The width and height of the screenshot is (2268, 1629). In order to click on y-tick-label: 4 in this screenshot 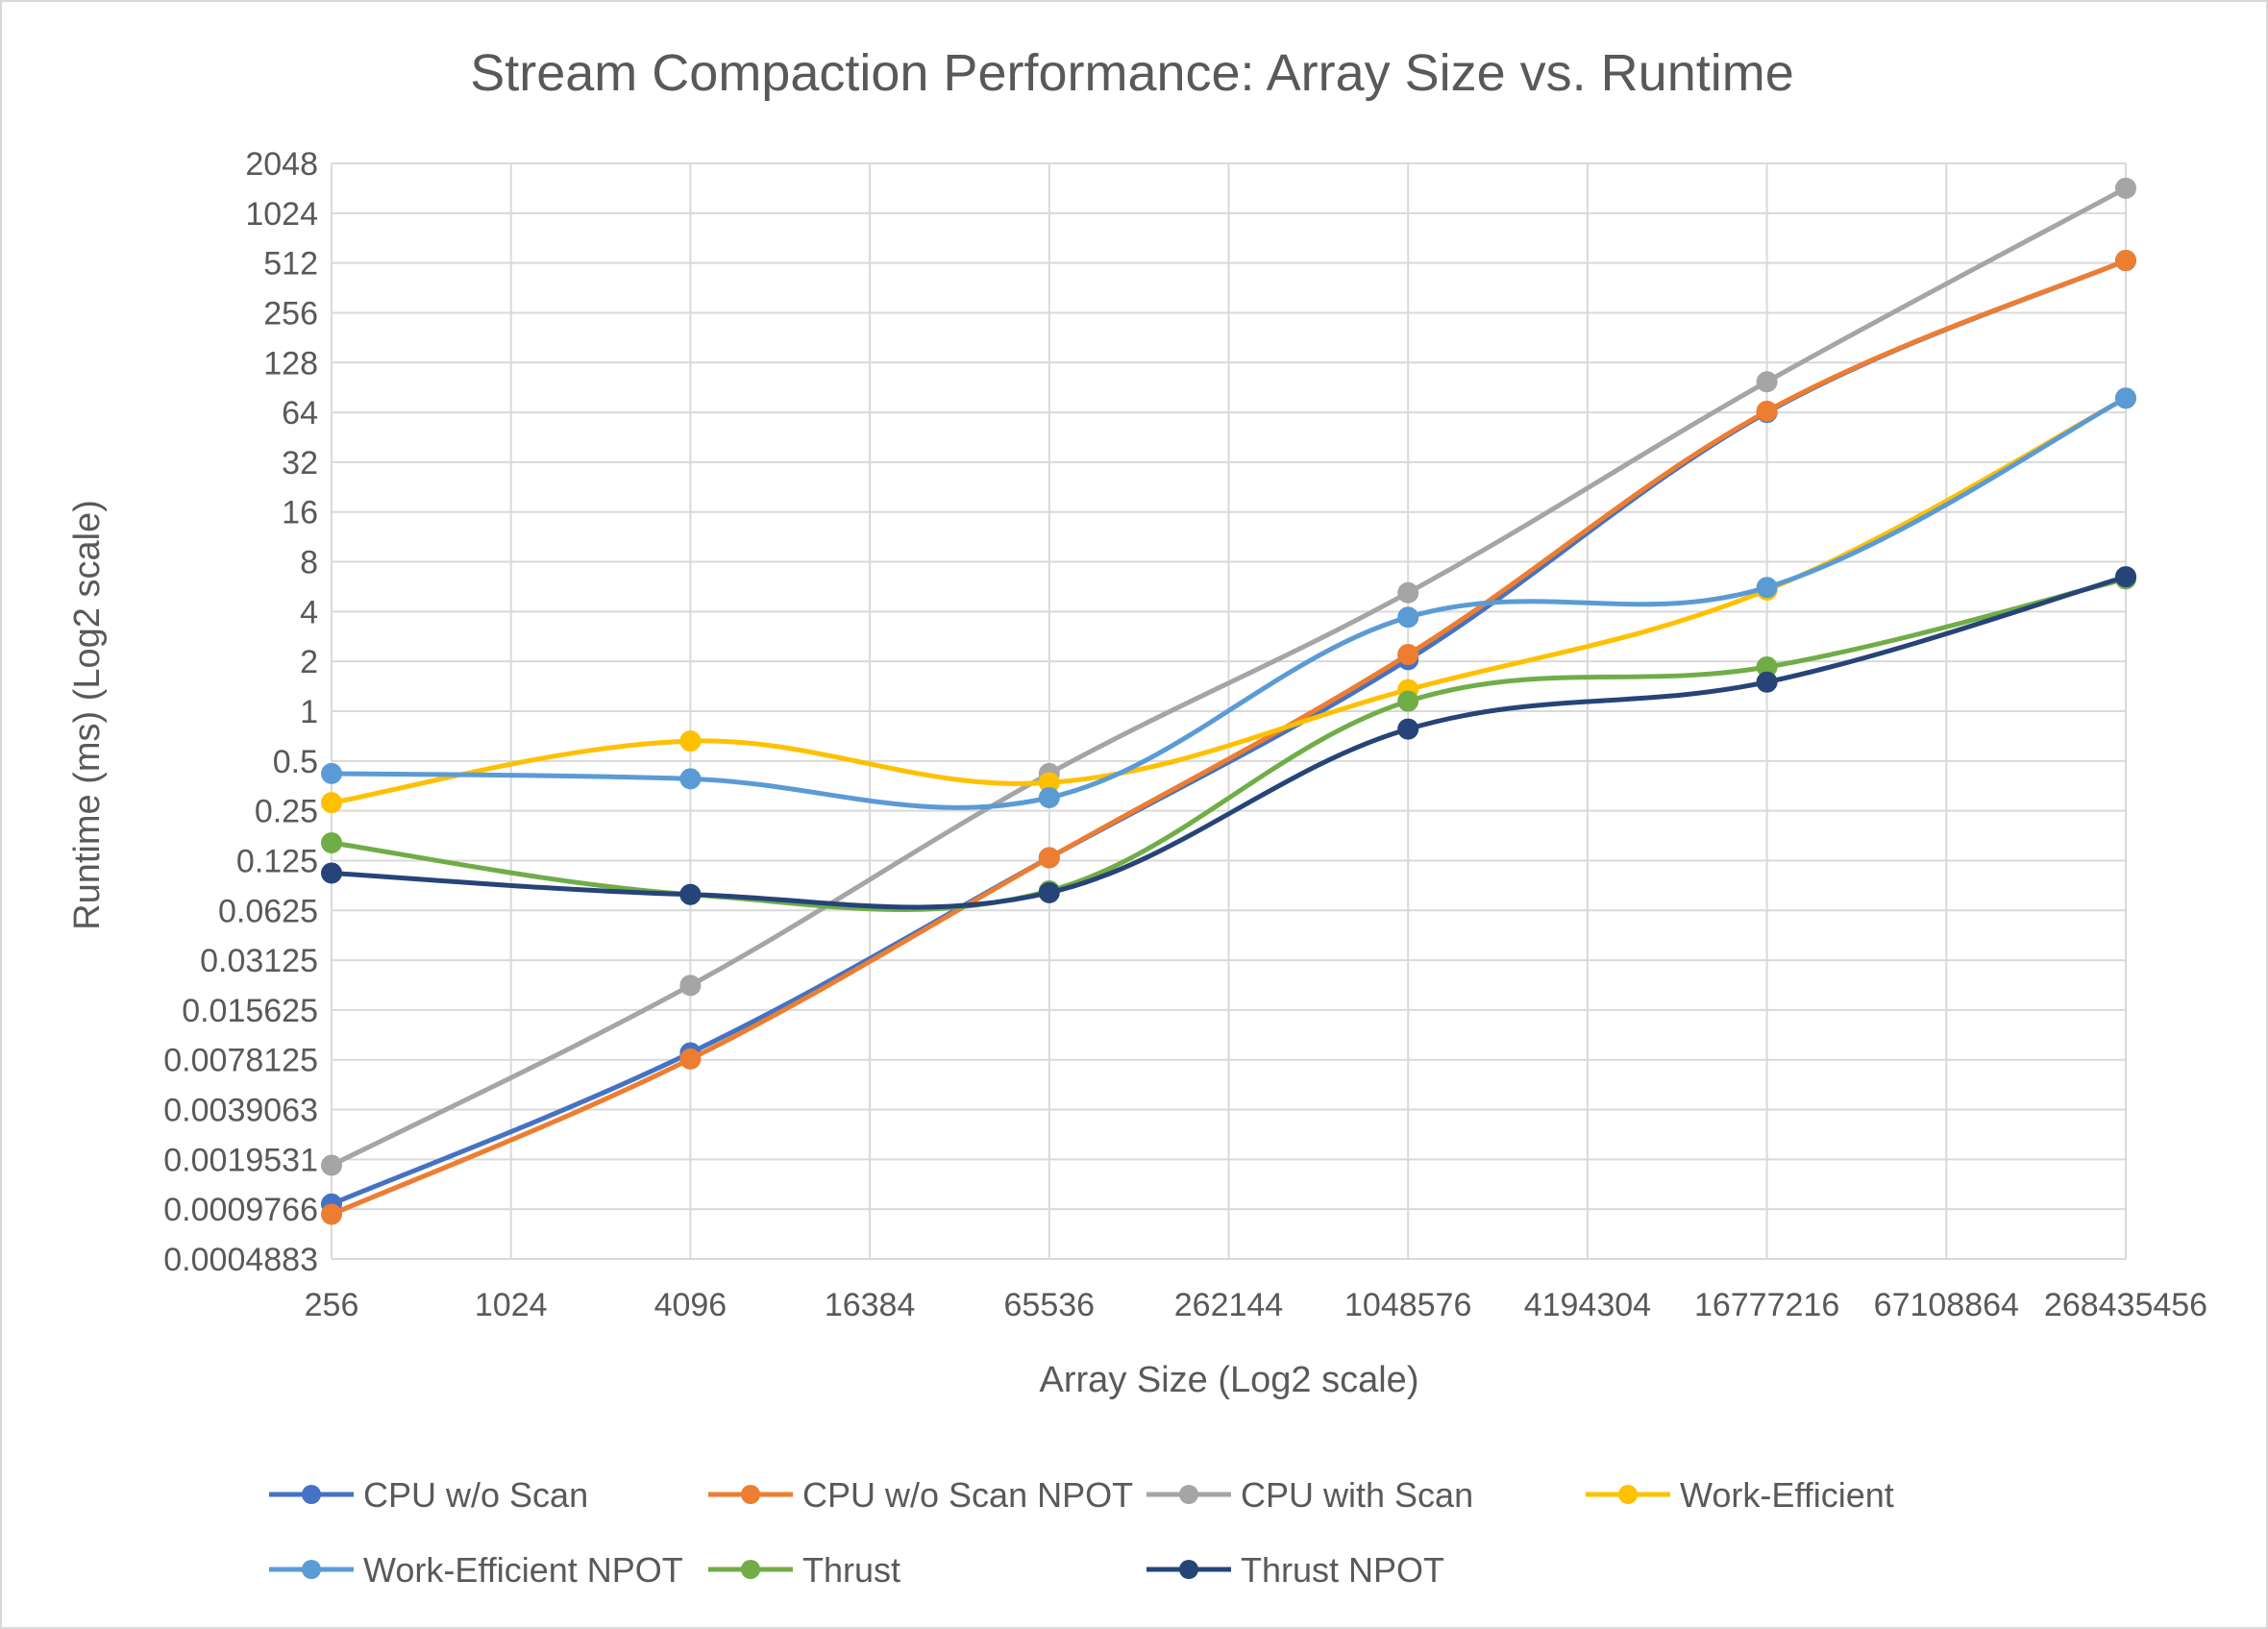, I will do `click(309, 612)`.